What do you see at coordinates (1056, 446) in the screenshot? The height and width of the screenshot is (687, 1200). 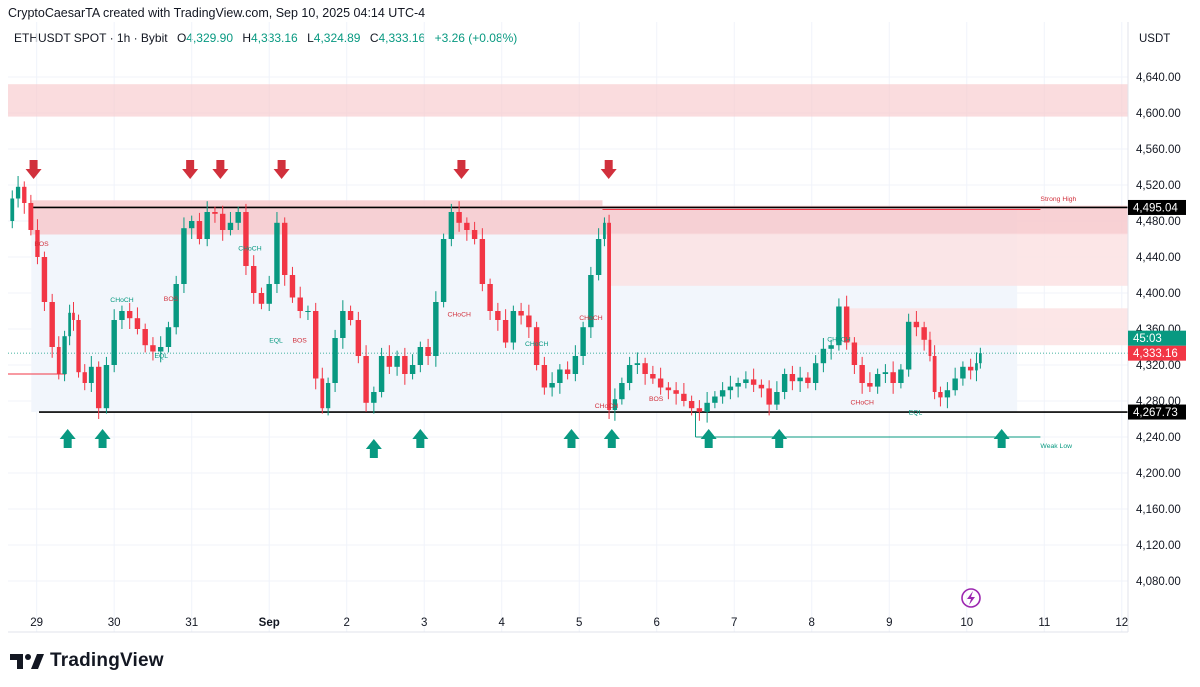 I see `annotation-label: Weak Low` at bounding box center [1056, 446].